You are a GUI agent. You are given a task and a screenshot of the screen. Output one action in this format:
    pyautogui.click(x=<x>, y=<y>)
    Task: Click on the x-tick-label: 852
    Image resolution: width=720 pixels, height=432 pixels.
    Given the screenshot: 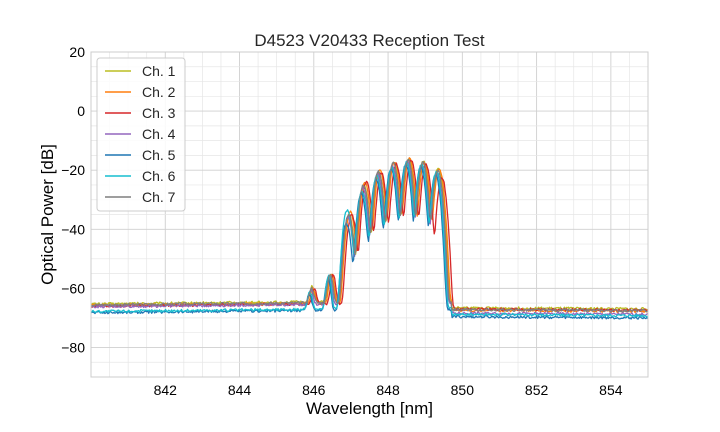 What is the action you would take?
    pyautogui.click(x=537, y=390)
    